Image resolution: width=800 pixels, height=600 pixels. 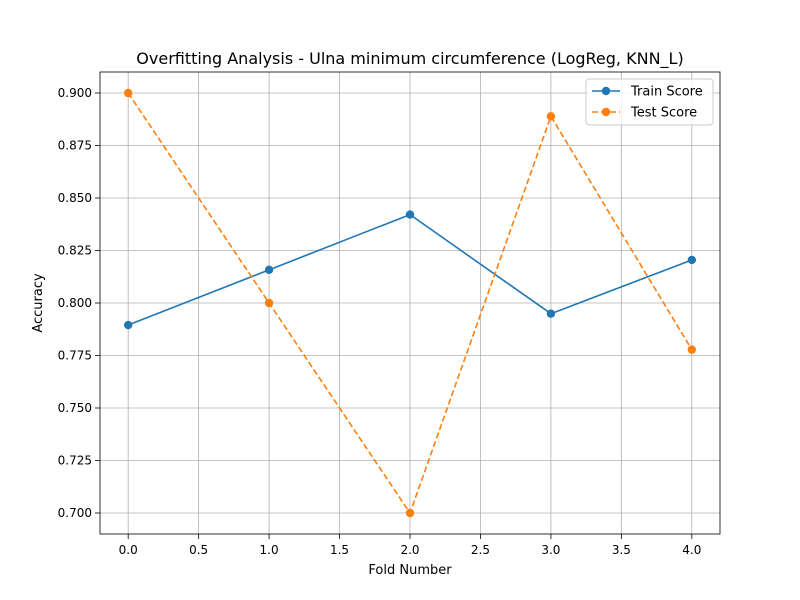 What do you see at coordinates (75, 408) in the screenshot?
I see `y-tick-label: 0.750` at bounding box center [75, 408].